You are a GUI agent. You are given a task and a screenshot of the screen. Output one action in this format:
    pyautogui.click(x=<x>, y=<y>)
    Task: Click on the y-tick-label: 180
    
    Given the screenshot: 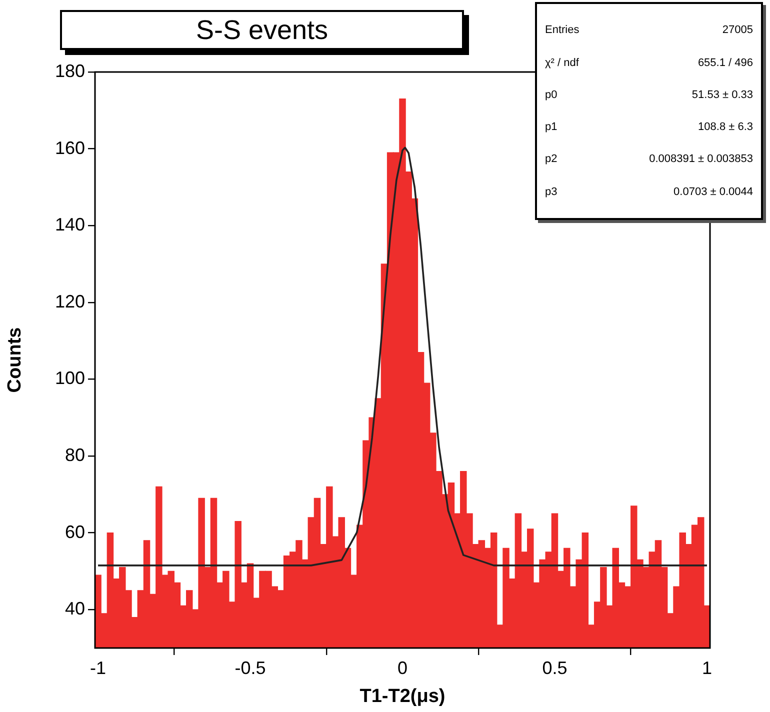 What is the action you would take?
    pyautogui.click(x=69, y=70)
    